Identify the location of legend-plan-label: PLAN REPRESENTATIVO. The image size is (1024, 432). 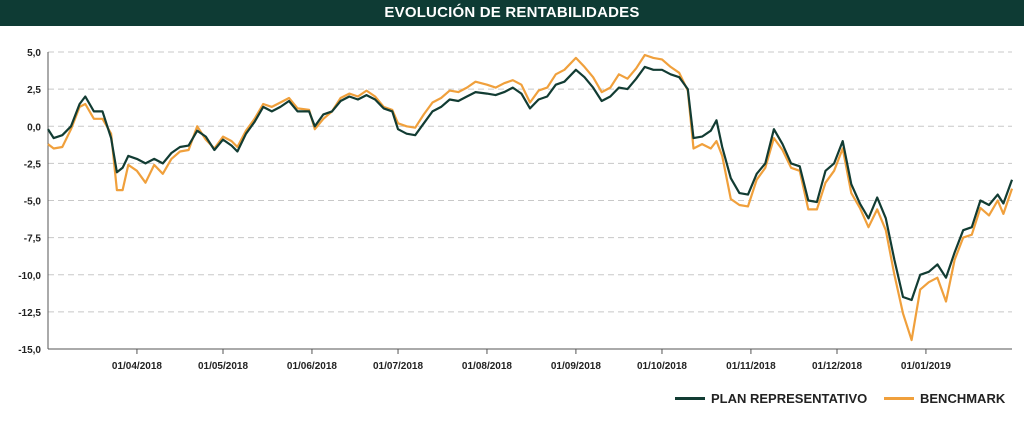
(789, 398).